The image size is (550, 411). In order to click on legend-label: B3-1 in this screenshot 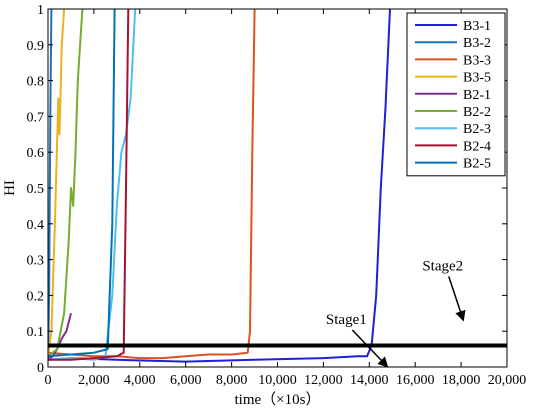, I will do `click(477, 26)`.